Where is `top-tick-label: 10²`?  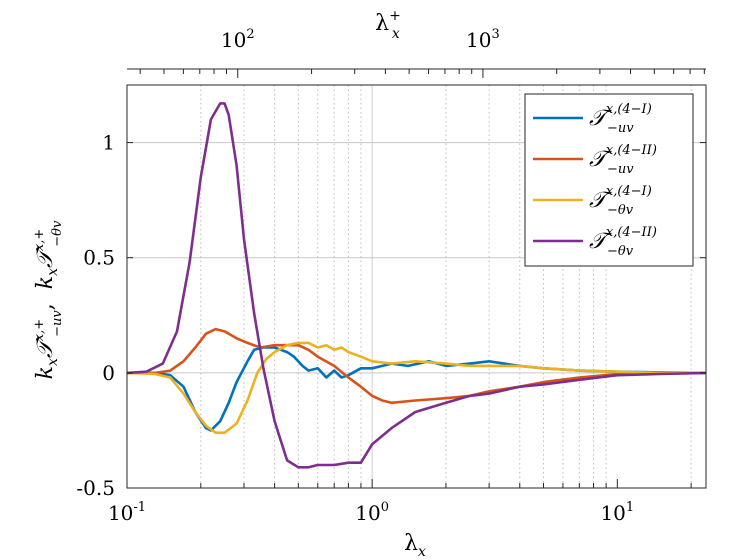 top-tick-label: 10² is located at coordinates (238, 39).